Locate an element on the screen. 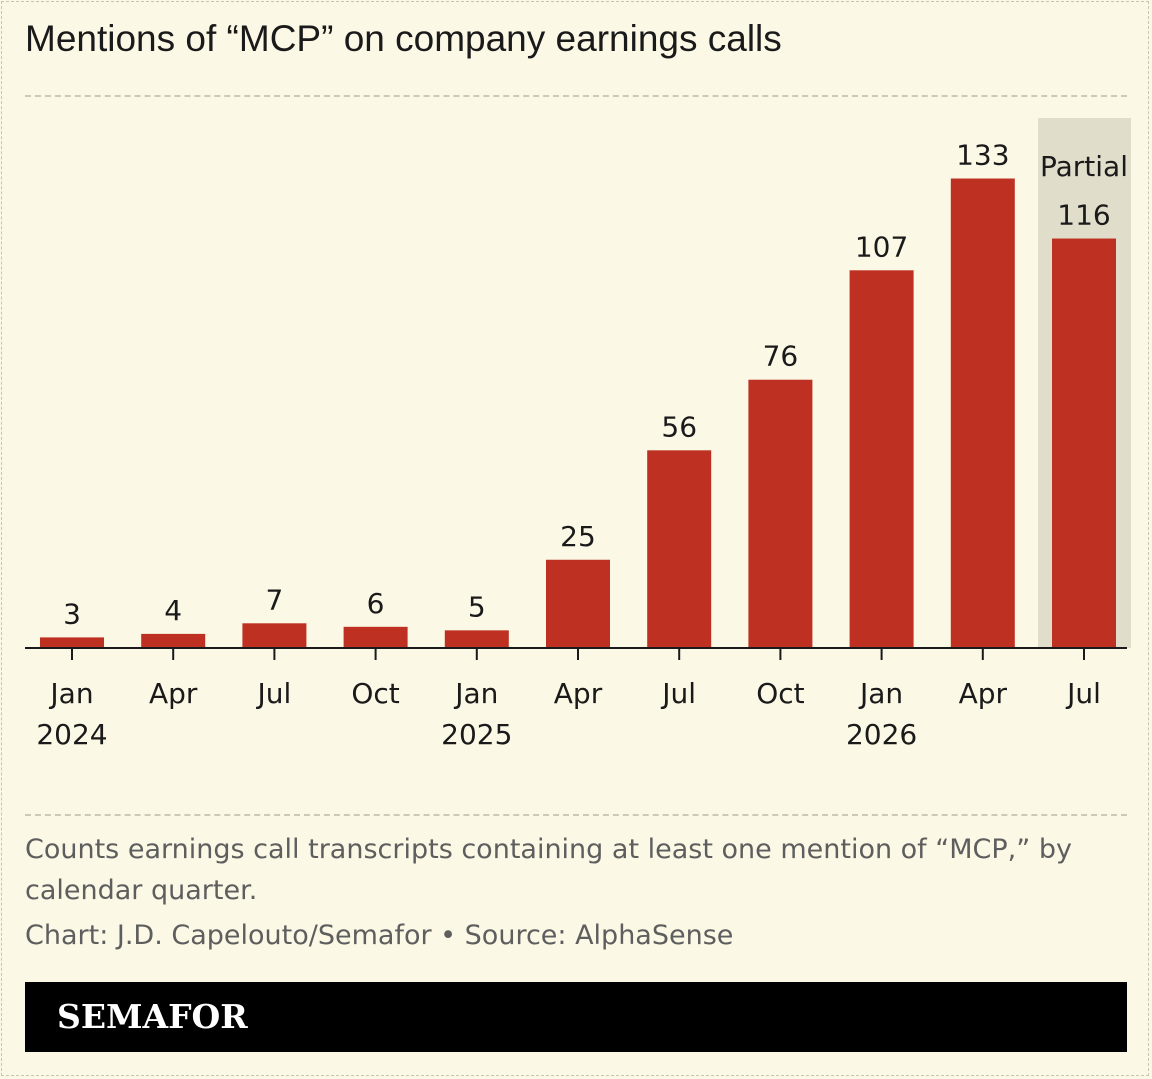  data-label: 133 is located at coordinates (982, 155).